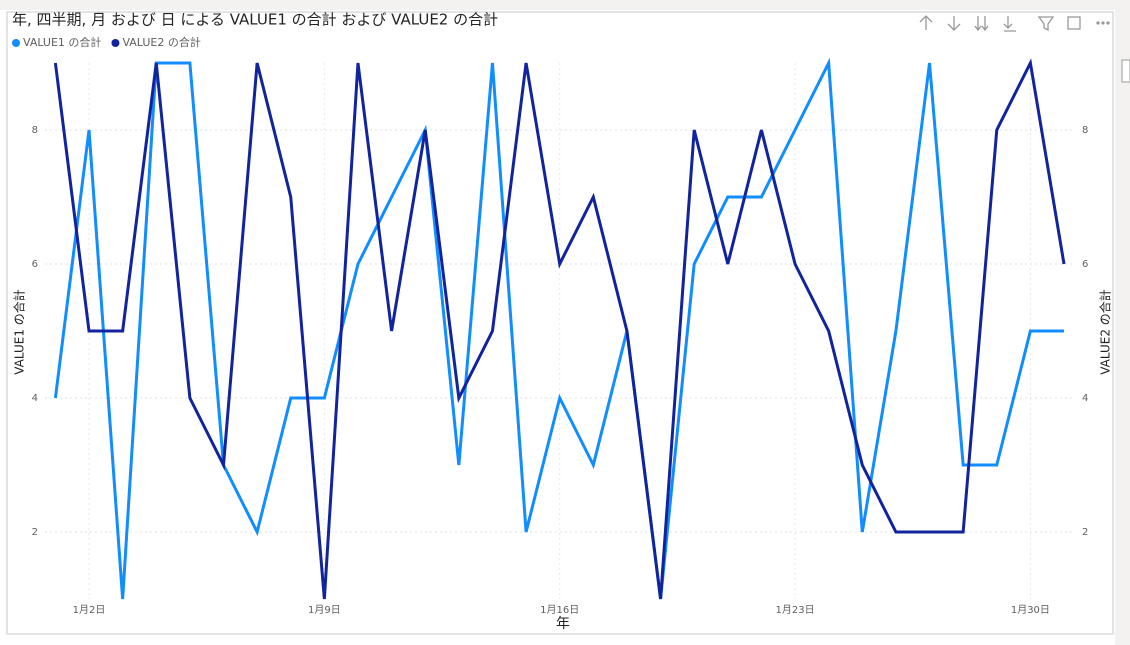 The image size is (1130, 645). I want to click on x-axis-title: 年, so click(563, 624).